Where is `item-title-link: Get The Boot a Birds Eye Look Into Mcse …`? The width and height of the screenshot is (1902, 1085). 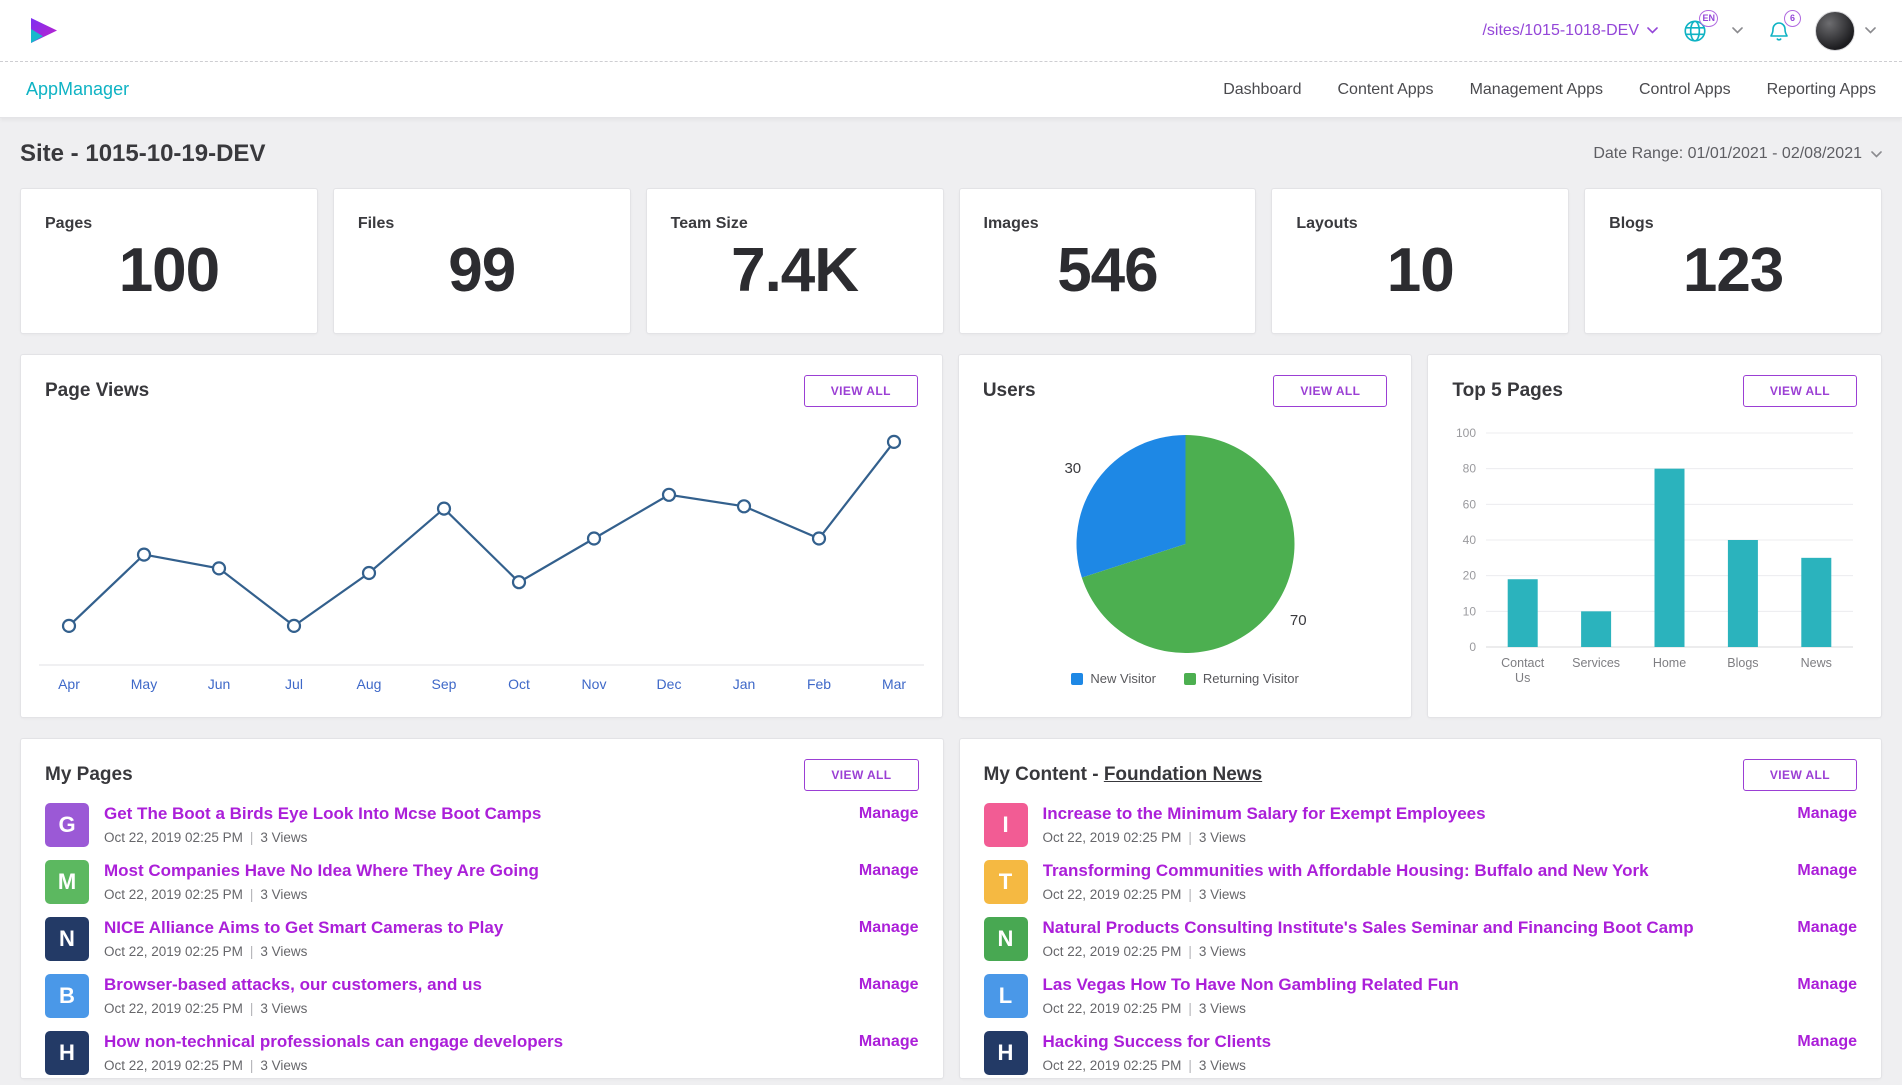 item-title-link: Get The Boot a Birds Eye Look Into Mcse … is located at coordinates (323, 813).